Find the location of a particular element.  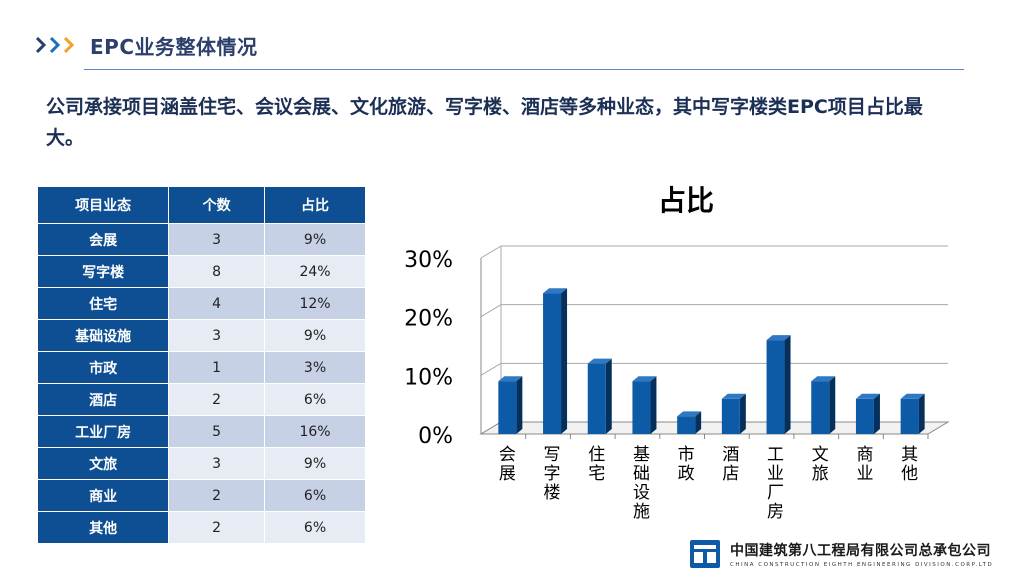

table-cell-type: 基础设施 is located at coordinates (103, 335).